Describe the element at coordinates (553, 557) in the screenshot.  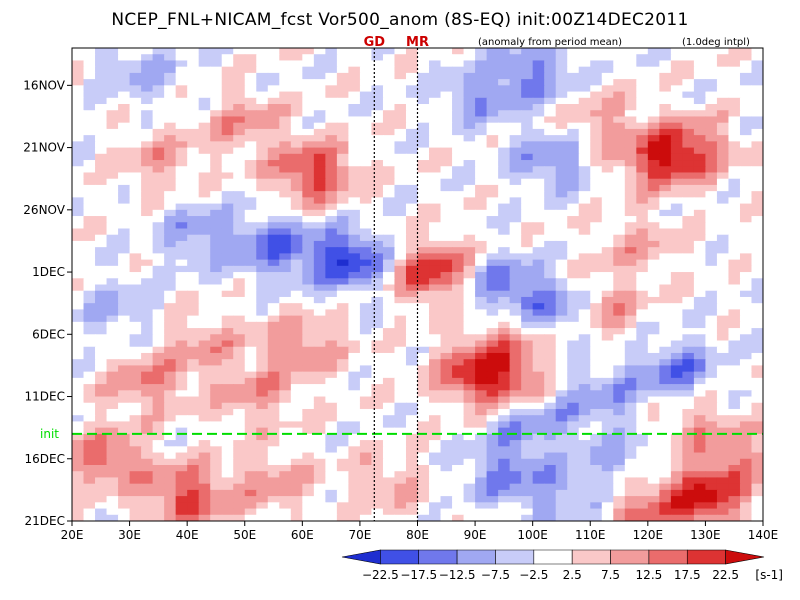
I see `colorbar-swatch` at that location.